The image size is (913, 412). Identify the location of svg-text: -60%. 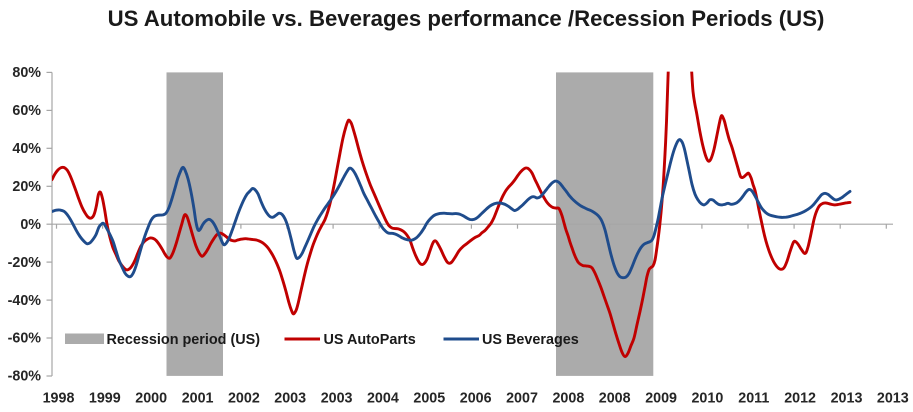
(25, 339).